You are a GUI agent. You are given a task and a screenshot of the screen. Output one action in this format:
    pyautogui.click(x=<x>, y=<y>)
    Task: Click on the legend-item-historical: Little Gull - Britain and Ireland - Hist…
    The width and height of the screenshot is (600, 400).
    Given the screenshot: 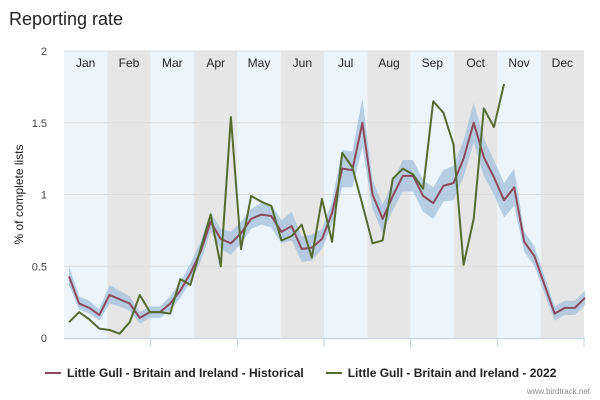 What is the action you would take?
    pyautogui.click(x=174, y=373)
    